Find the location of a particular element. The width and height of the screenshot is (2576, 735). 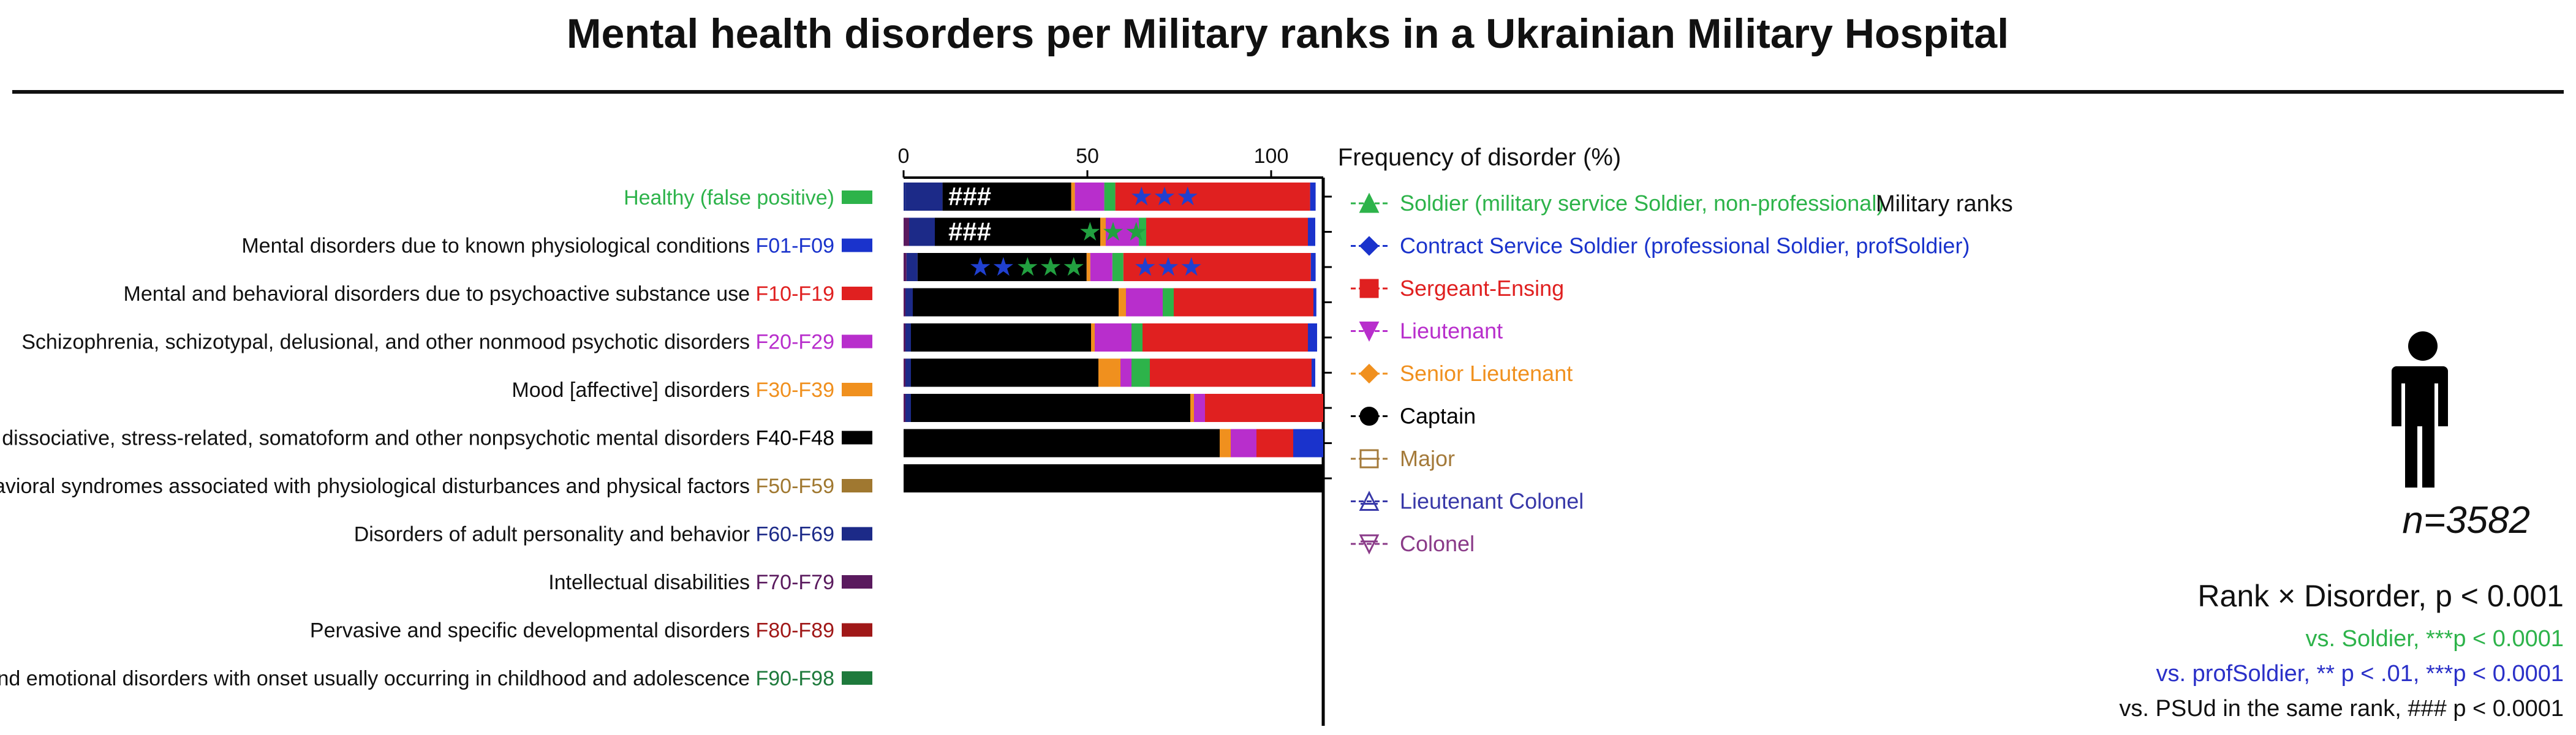

rank-legend-label: Lieutenant is located at coordinates (1451, 331).